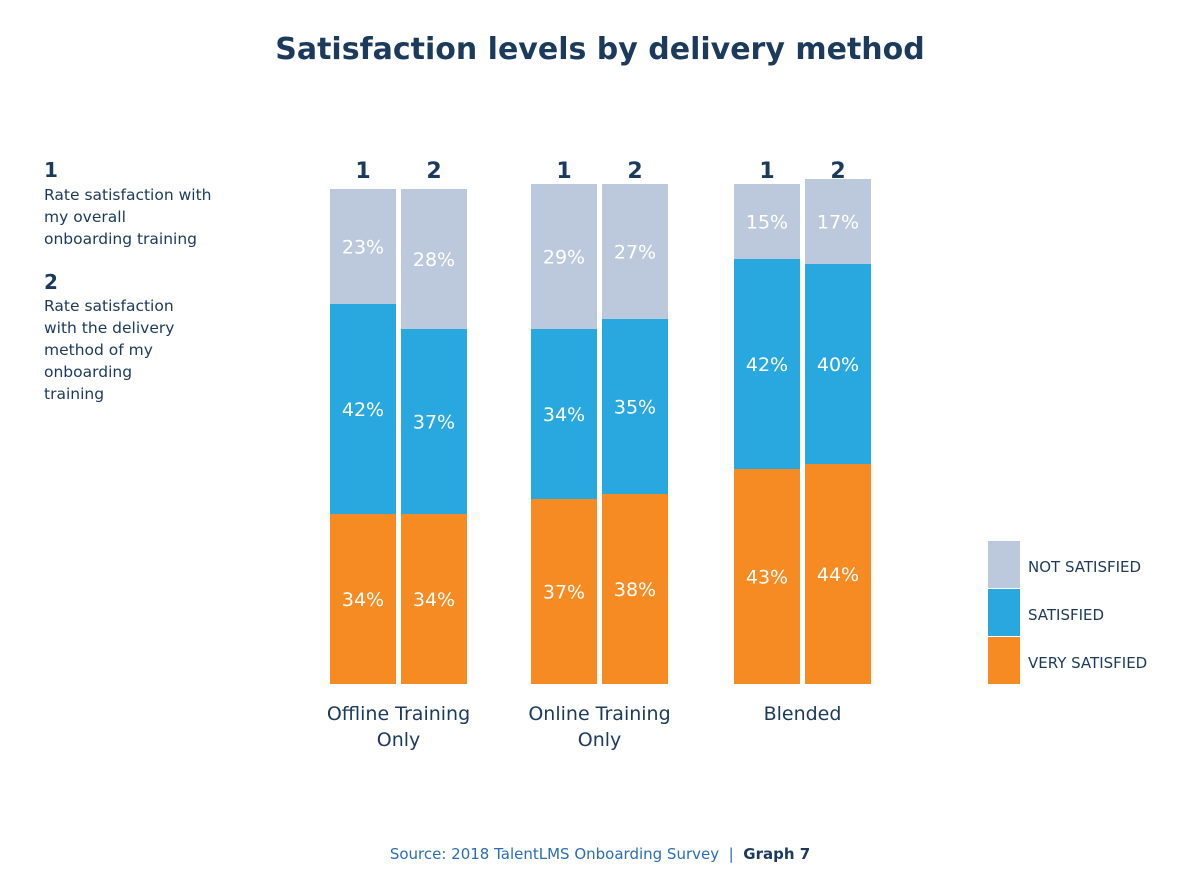 The image size is (1200, 881). Describe the element at coordinates (51, 282) in the screenshot. I see `note-2-number: 2` at that location.